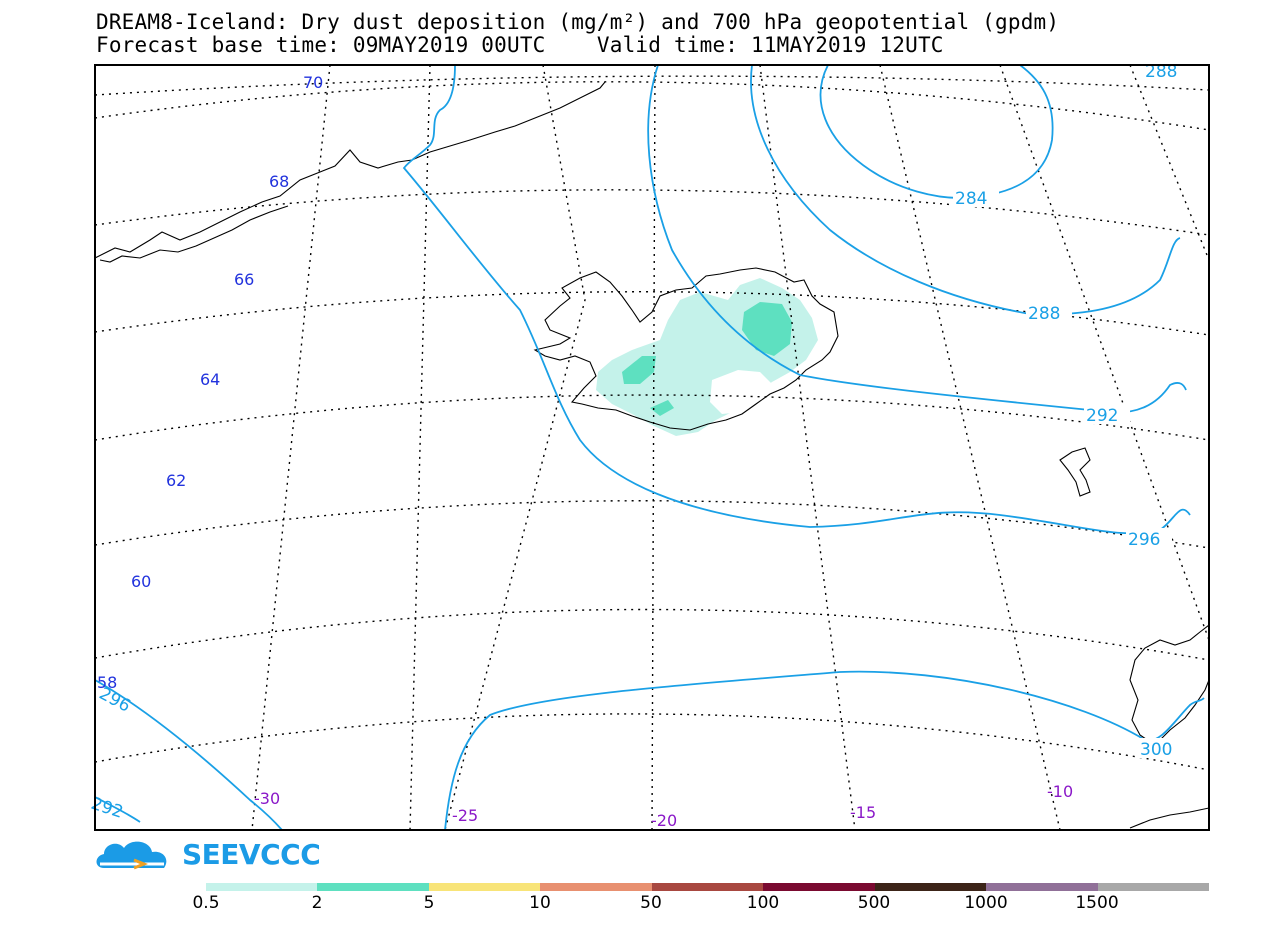 The width and height of the screenshot is (1271, 925). What do you see at coordinates (635, 904) in the screenshot?
I see `legend-labels: 0.5 2 5 10 50 100 500 1000 1500` at bounding box center [635, 904].